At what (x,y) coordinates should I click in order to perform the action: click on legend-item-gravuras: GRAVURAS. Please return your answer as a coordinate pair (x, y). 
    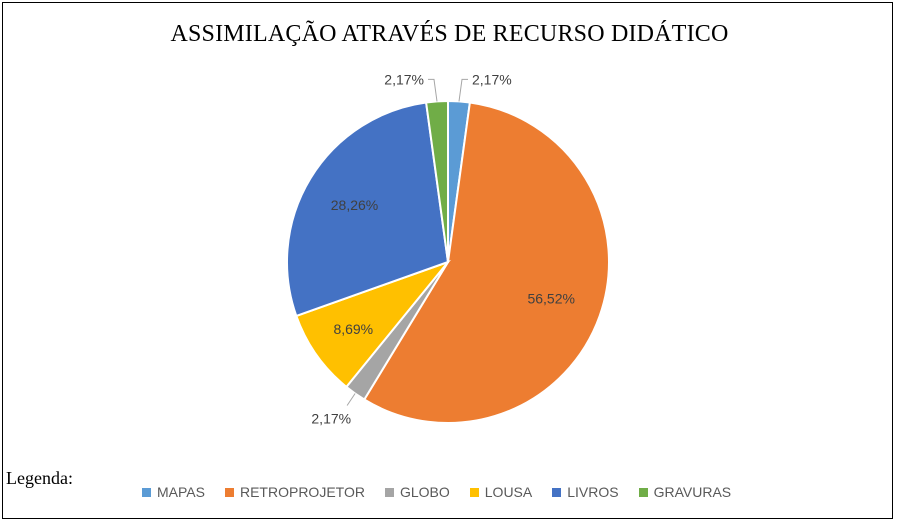
    Looking at the image, I should click on (685, 492).